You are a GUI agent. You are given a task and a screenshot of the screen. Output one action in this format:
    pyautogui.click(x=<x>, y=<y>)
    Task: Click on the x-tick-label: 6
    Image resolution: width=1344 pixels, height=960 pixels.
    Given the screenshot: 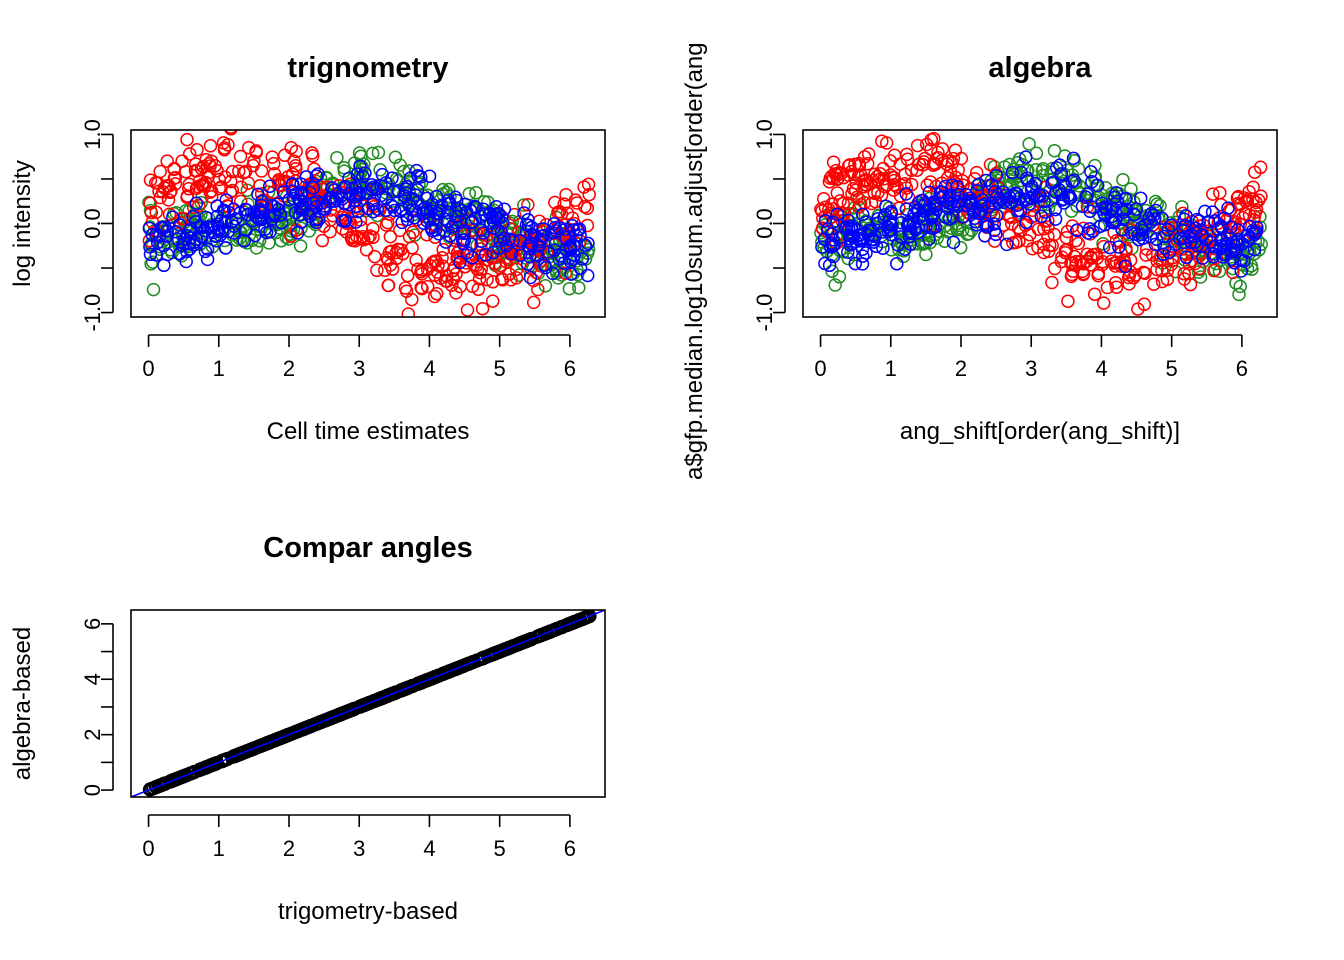 What is the action you would take?
    pyautogui.click(x=570, y=368)
    